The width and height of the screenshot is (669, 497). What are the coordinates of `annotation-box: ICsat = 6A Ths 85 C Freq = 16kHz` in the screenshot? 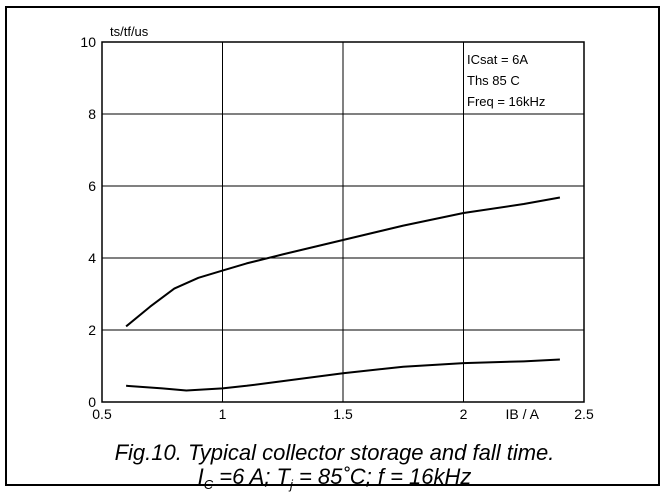 It's located at (506, 80).